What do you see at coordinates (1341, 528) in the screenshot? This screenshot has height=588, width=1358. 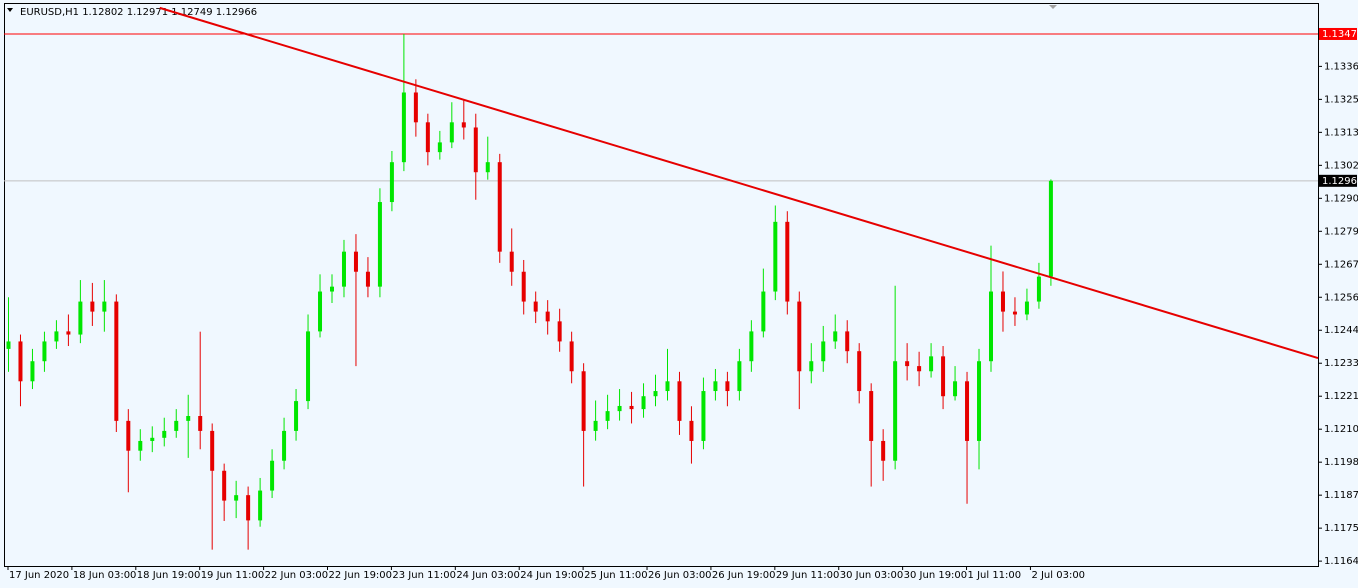 I see `y-tick-label: 1.11755` at bounding box center [1341, 528].